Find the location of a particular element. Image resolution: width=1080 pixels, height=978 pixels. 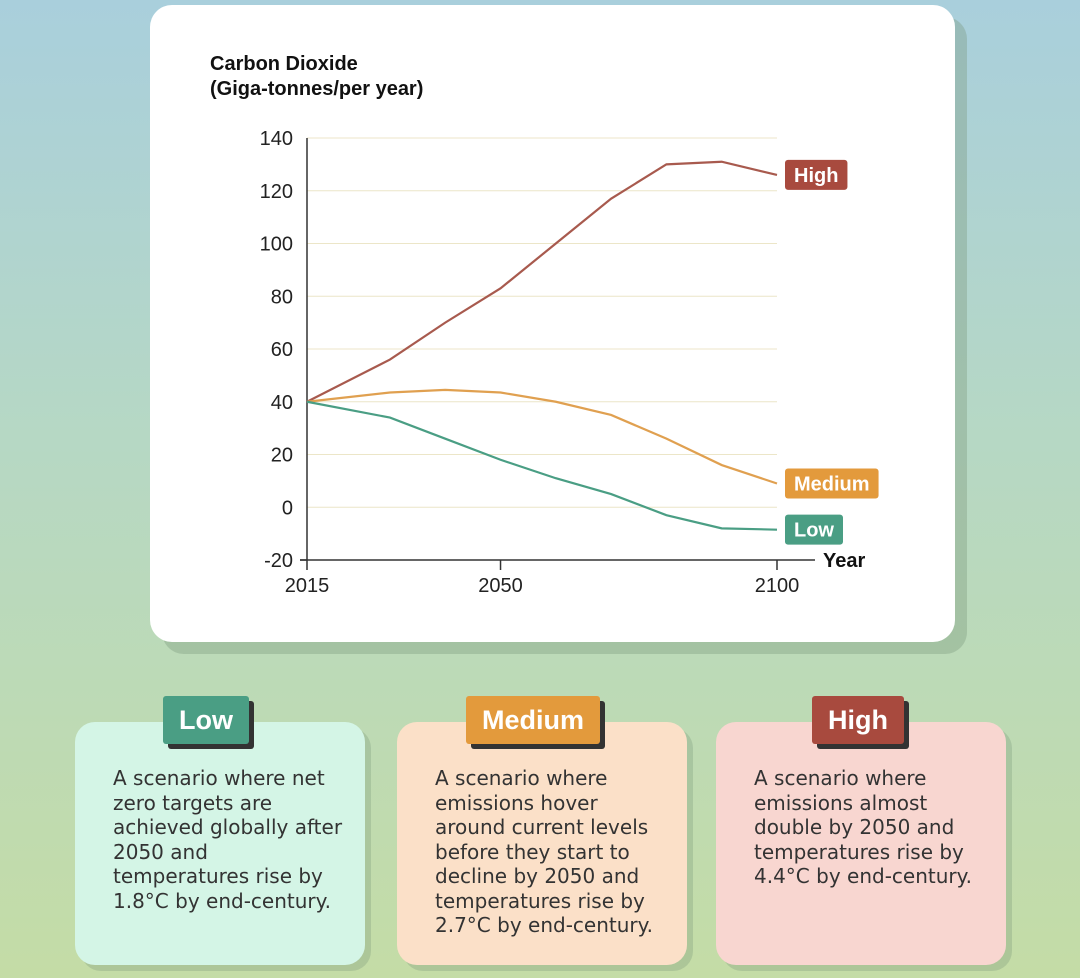

y-tick-label: 100 is located at coordinates (276, 245).